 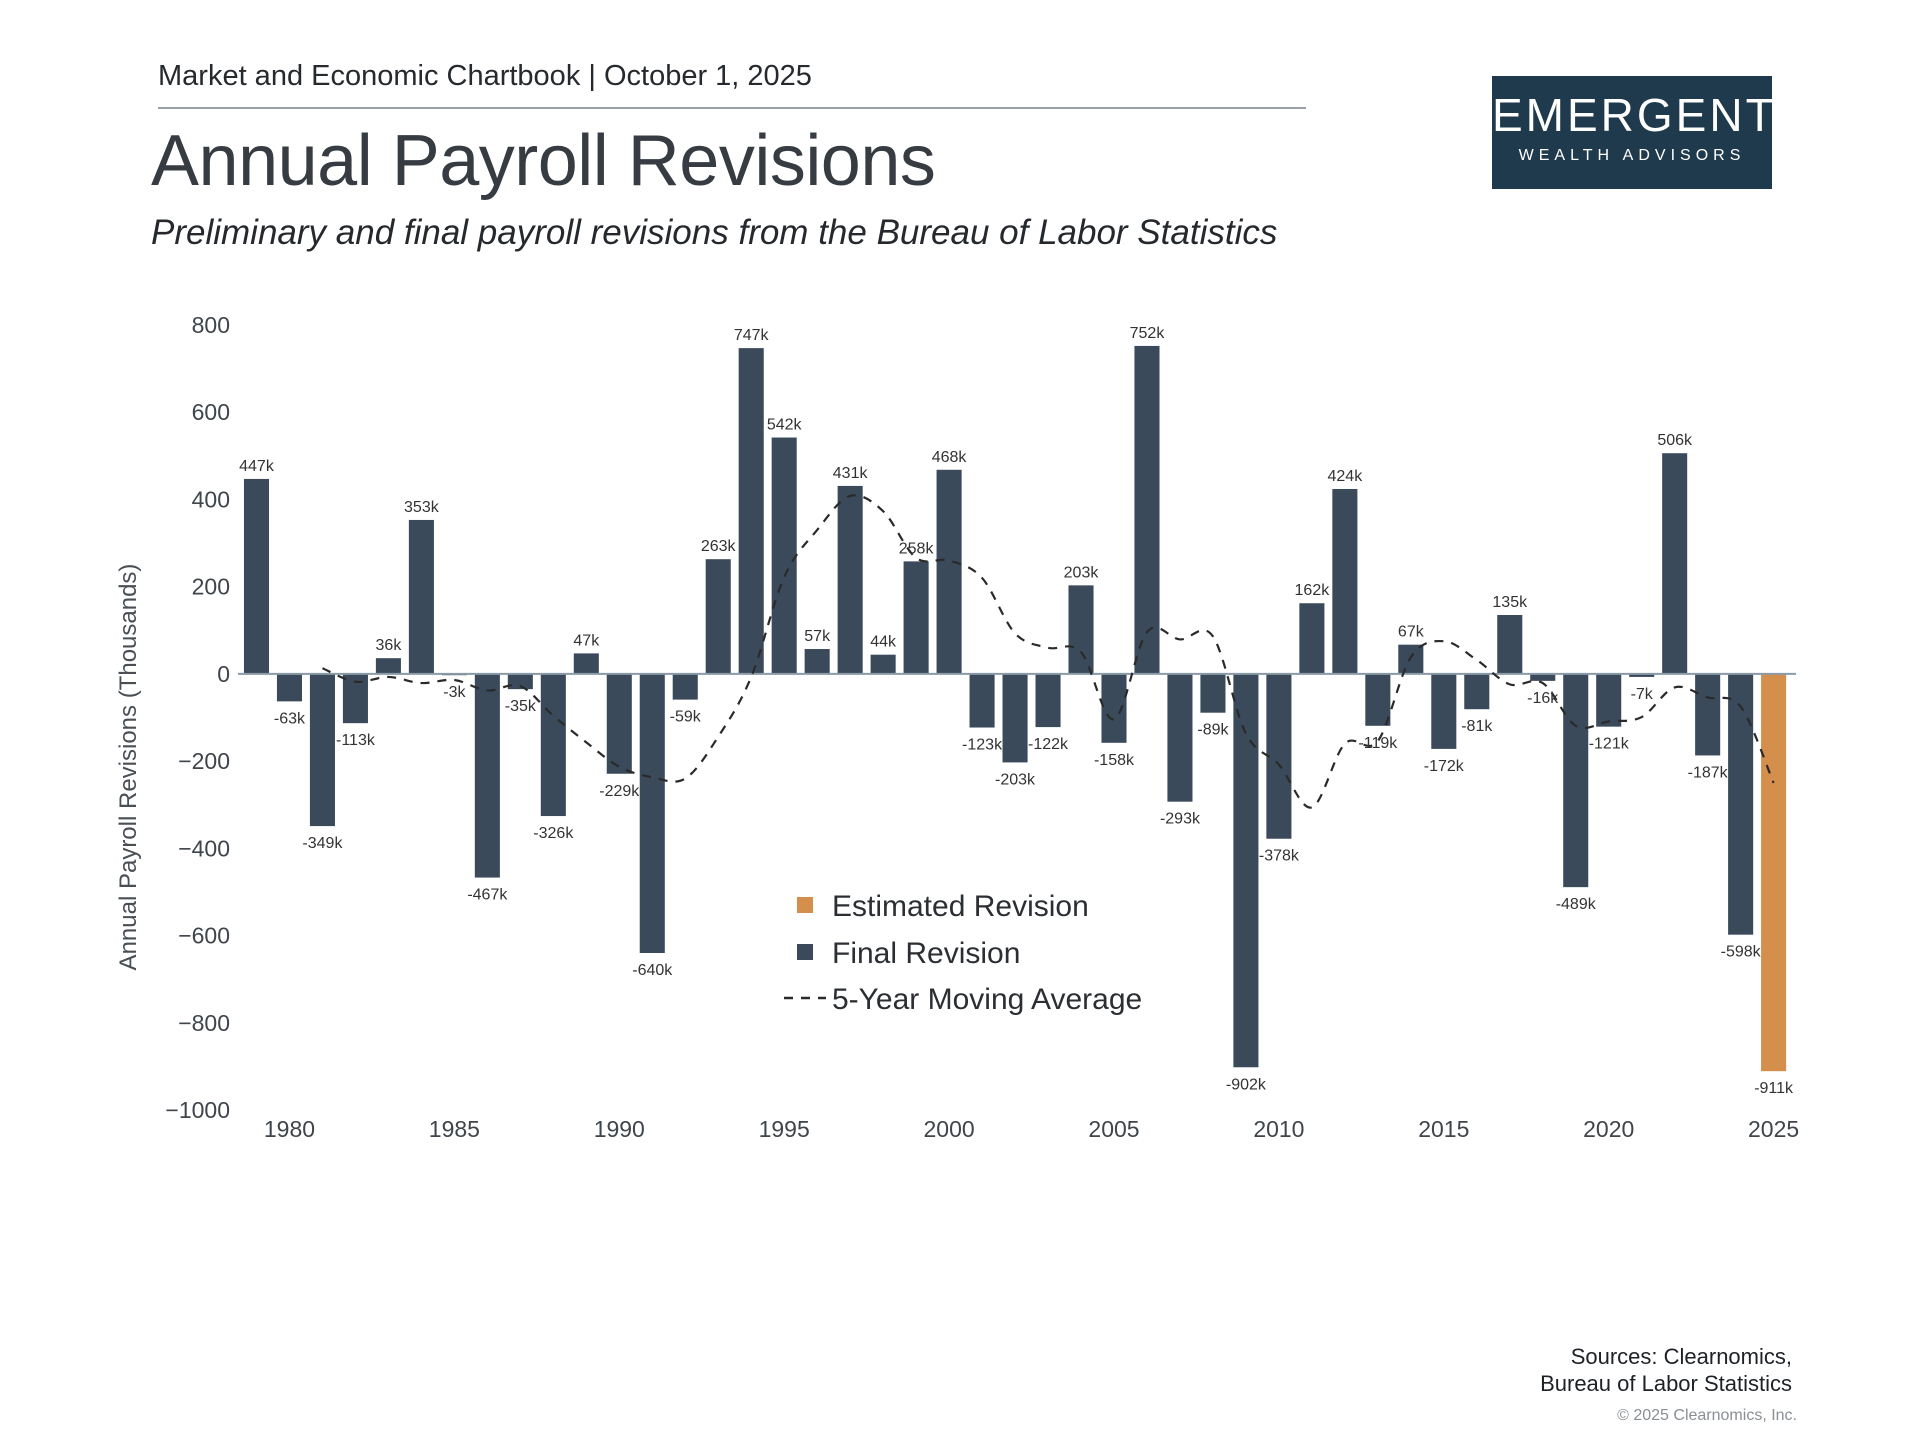 I want to click on final-bar-2000, so click(x=949, y=571).